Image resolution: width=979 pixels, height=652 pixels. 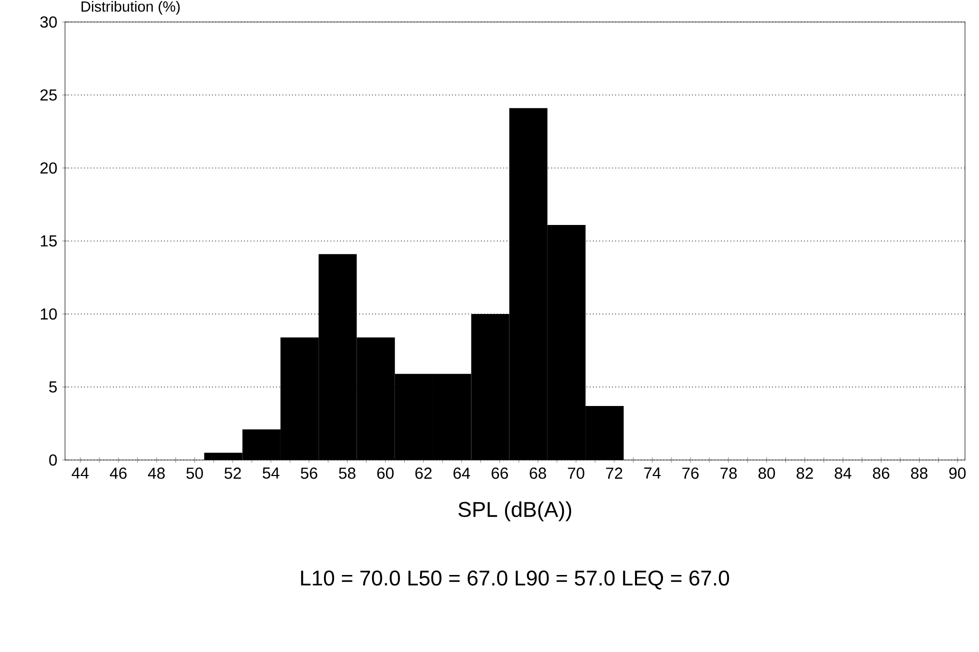 I want to click on y-tick-label: 5, so click(x=53, y=387).